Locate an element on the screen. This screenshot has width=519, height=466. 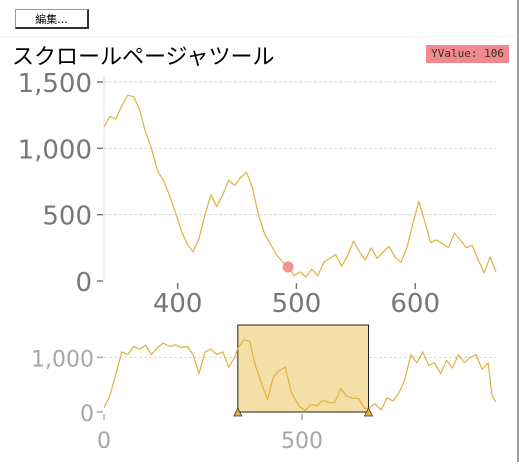
main-y-tick-label: 1,000 is located at coordinates (55, 150).